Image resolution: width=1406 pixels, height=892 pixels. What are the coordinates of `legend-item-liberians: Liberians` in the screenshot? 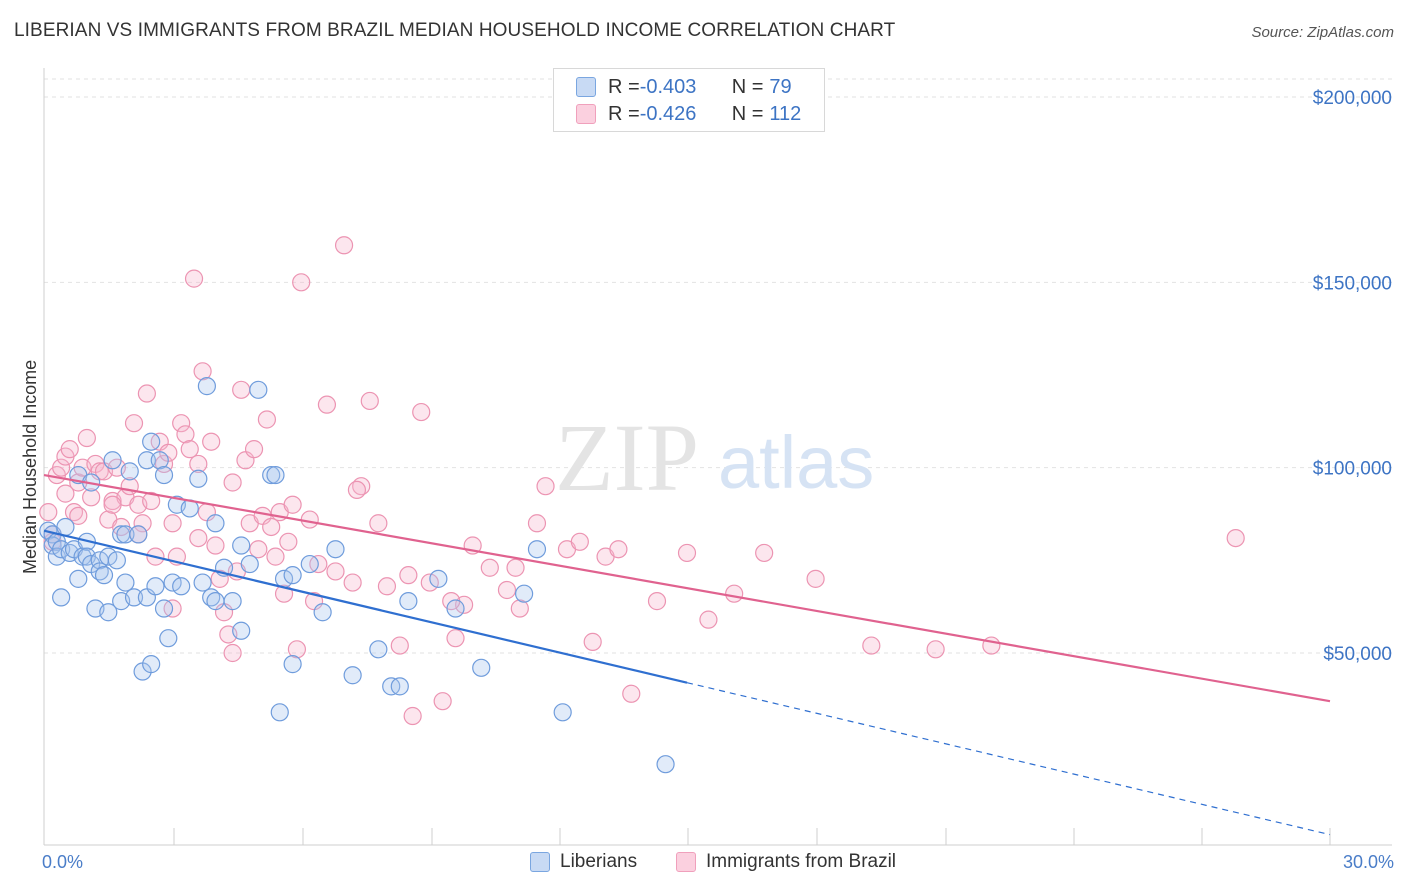 It's located at (583, 862).